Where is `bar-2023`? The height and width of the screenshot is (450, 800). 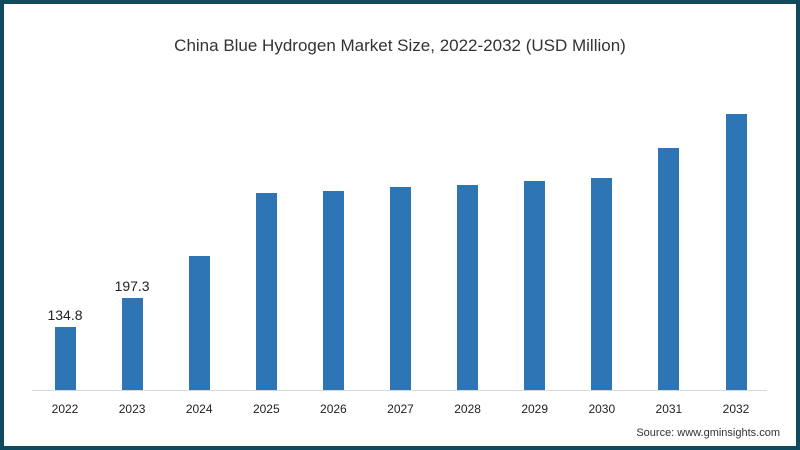
bar-2023 is located at coordinates (132, 343).